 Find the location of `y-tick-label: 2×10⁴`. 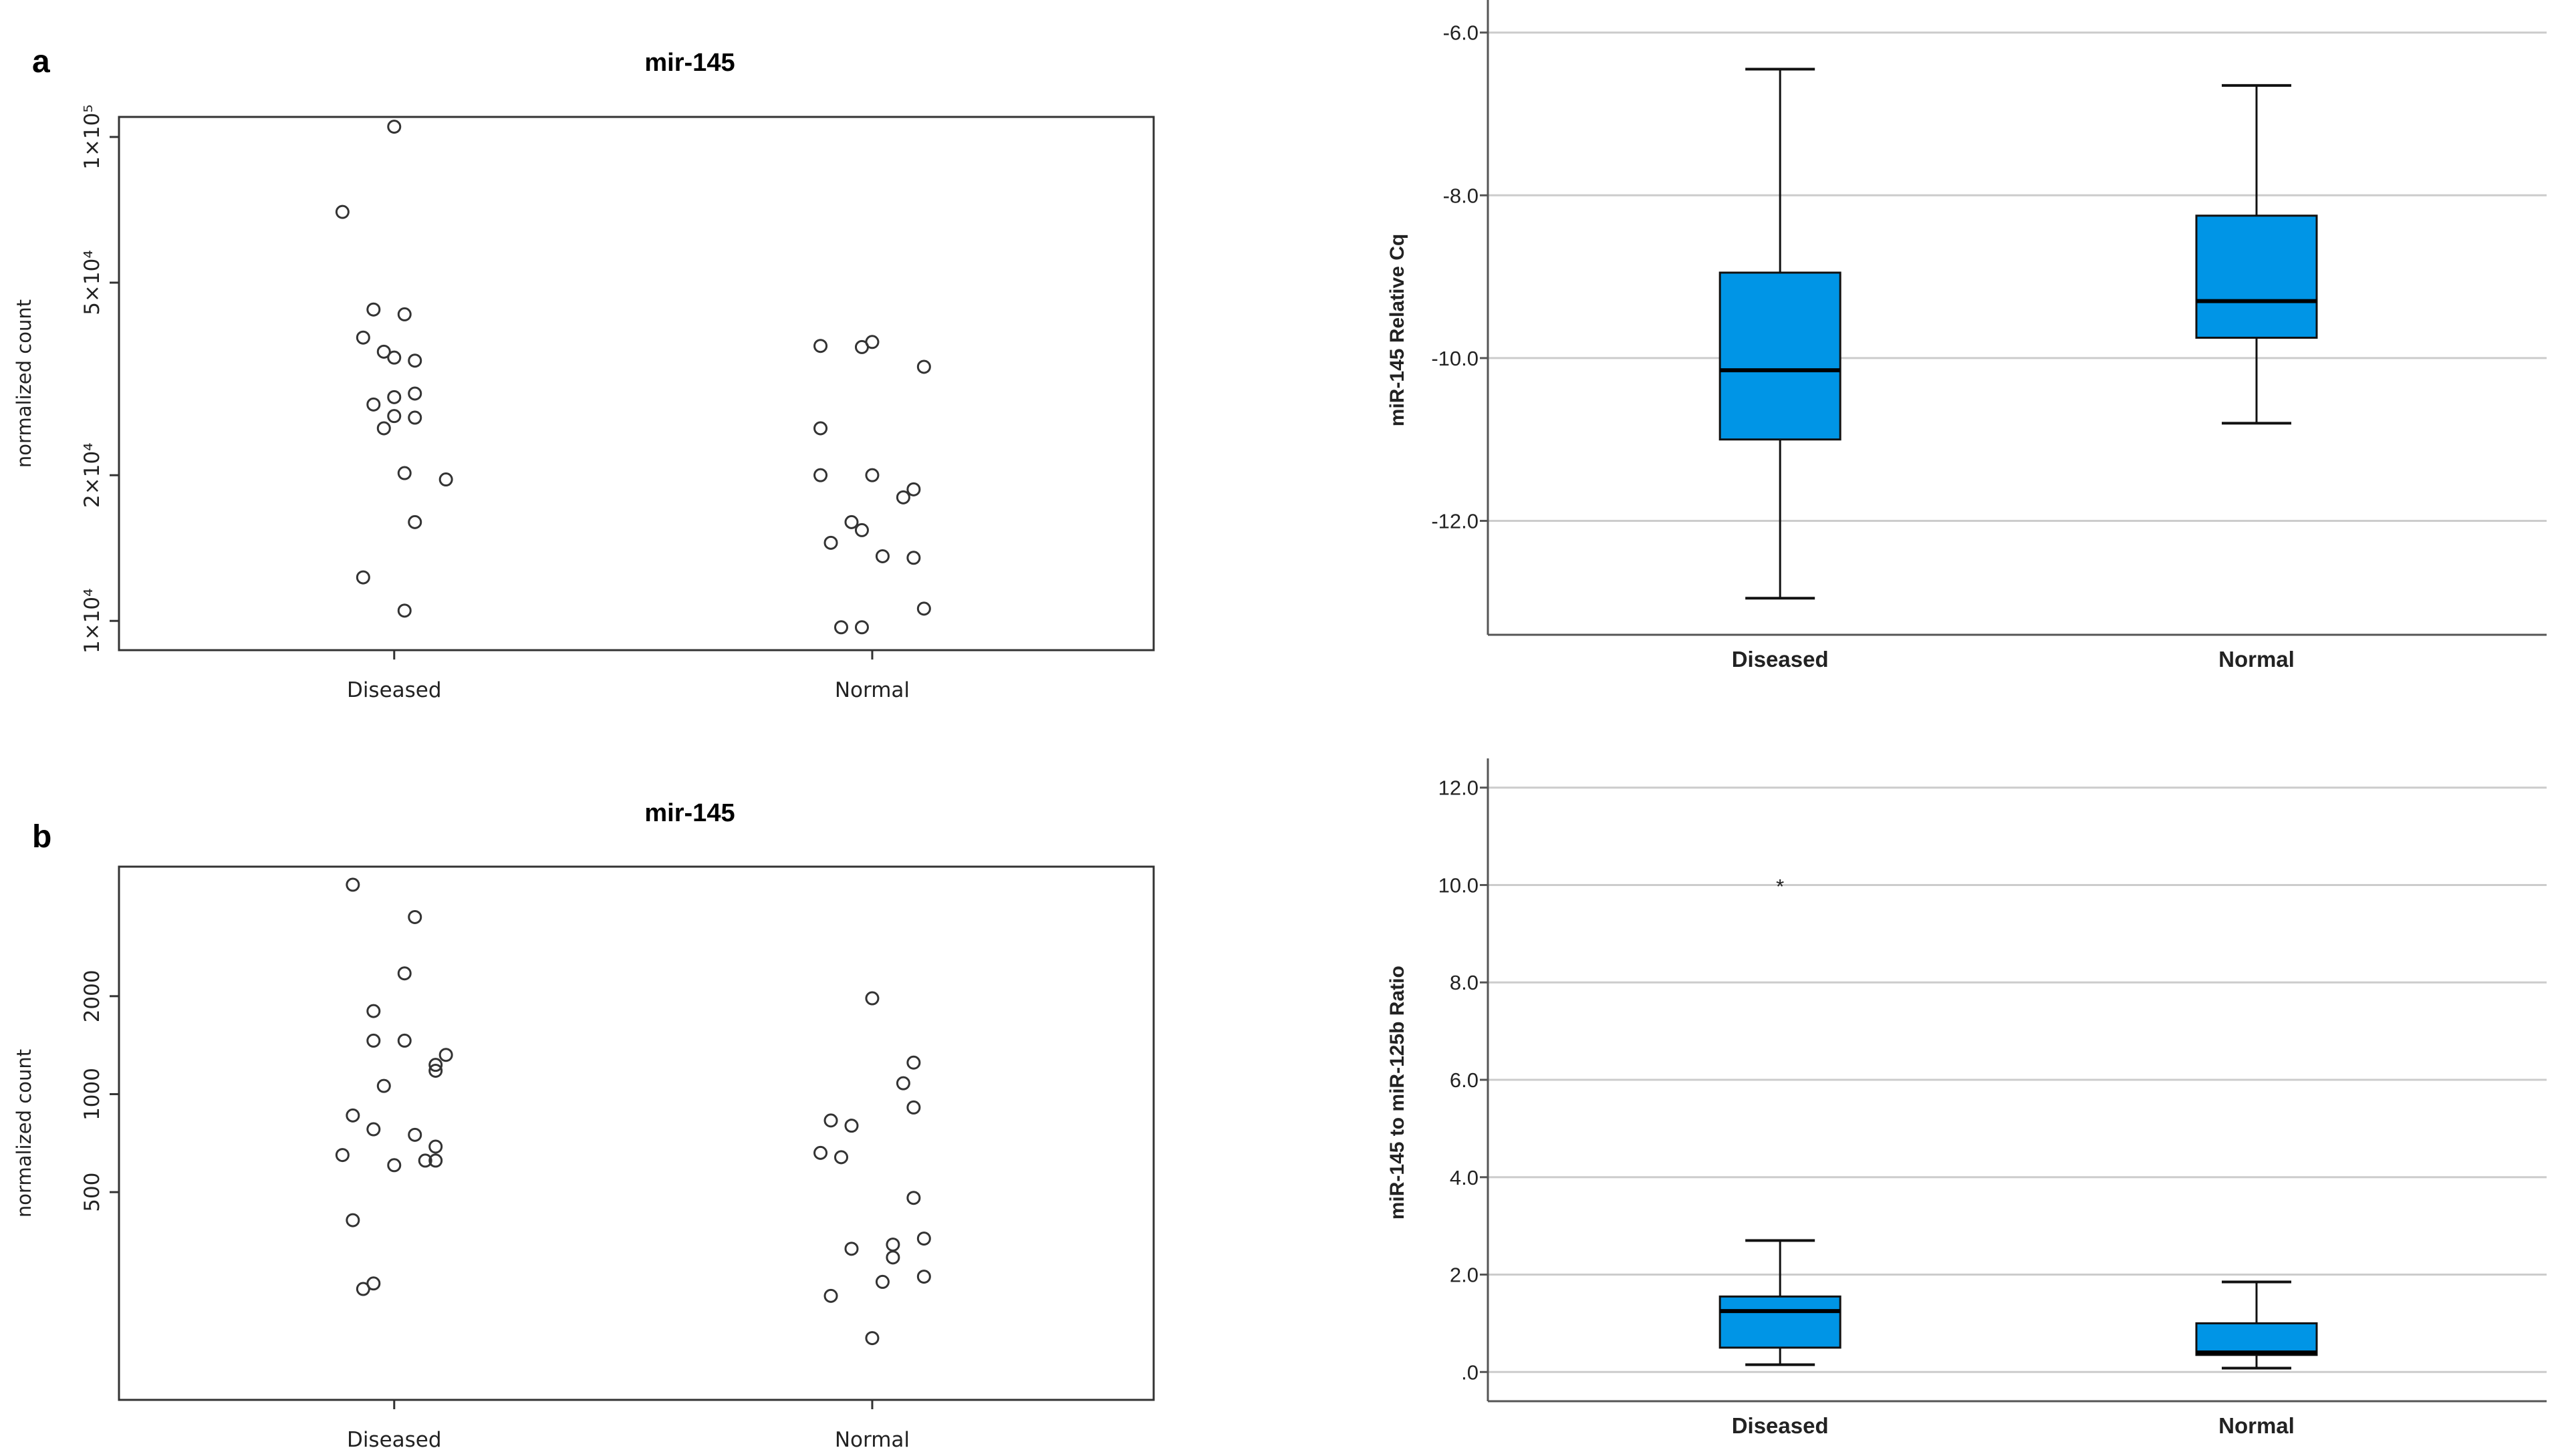

y-tick-label: 2×10⁴ is located at coordinates (92, 475).